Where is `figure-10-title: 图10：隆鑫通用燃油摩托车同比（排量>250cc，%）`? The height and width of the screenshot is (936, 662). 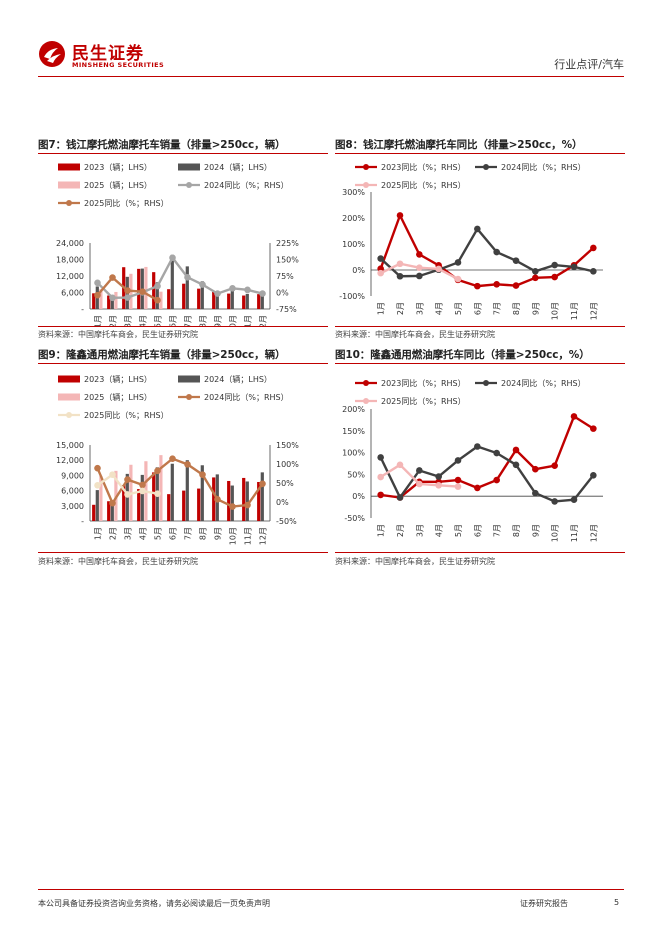
figure-10-title: 图10：隆鑫通用燃油摩托车同比（排量>250cc，%） is located at coordinates (462, 355).